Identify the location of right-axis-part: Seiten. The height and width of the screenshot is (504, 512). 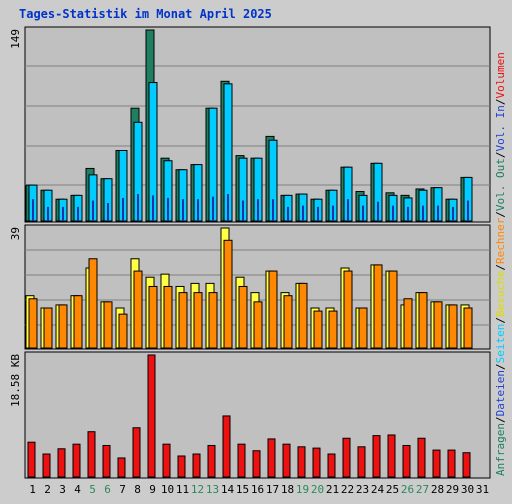
(500, 344).